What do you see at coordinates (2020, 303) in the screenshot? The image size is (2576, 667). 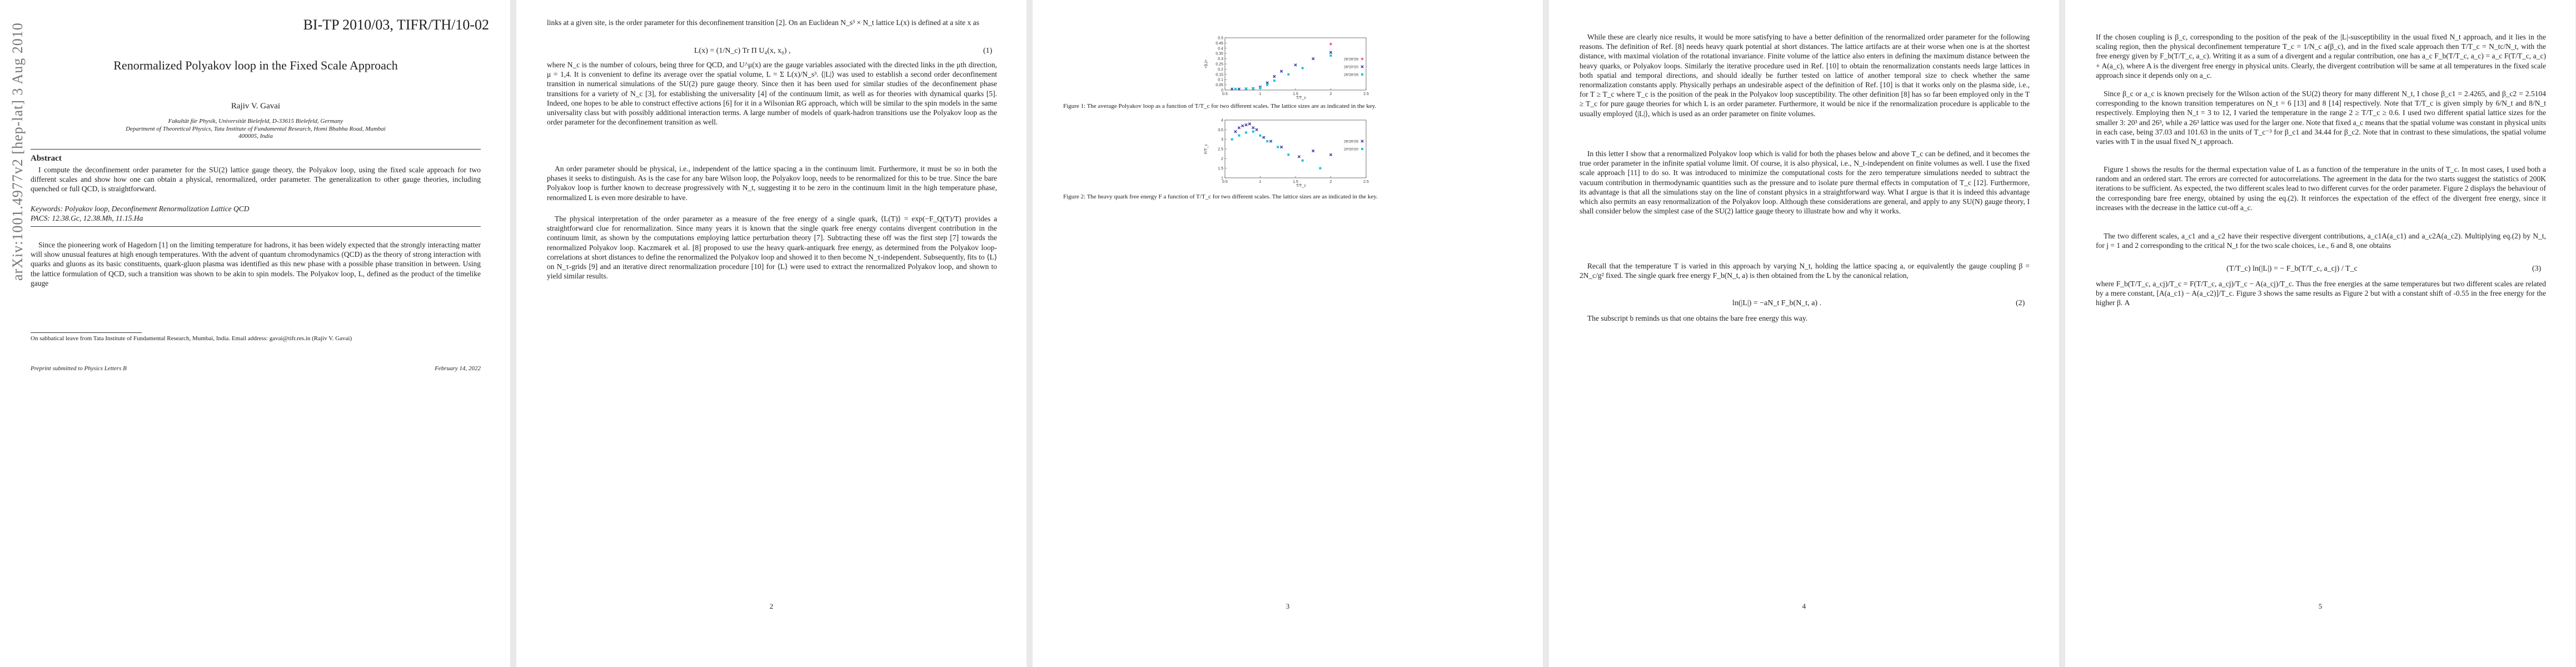 I see `equation-2-number: (2)` at bounding box center [2020, 303].